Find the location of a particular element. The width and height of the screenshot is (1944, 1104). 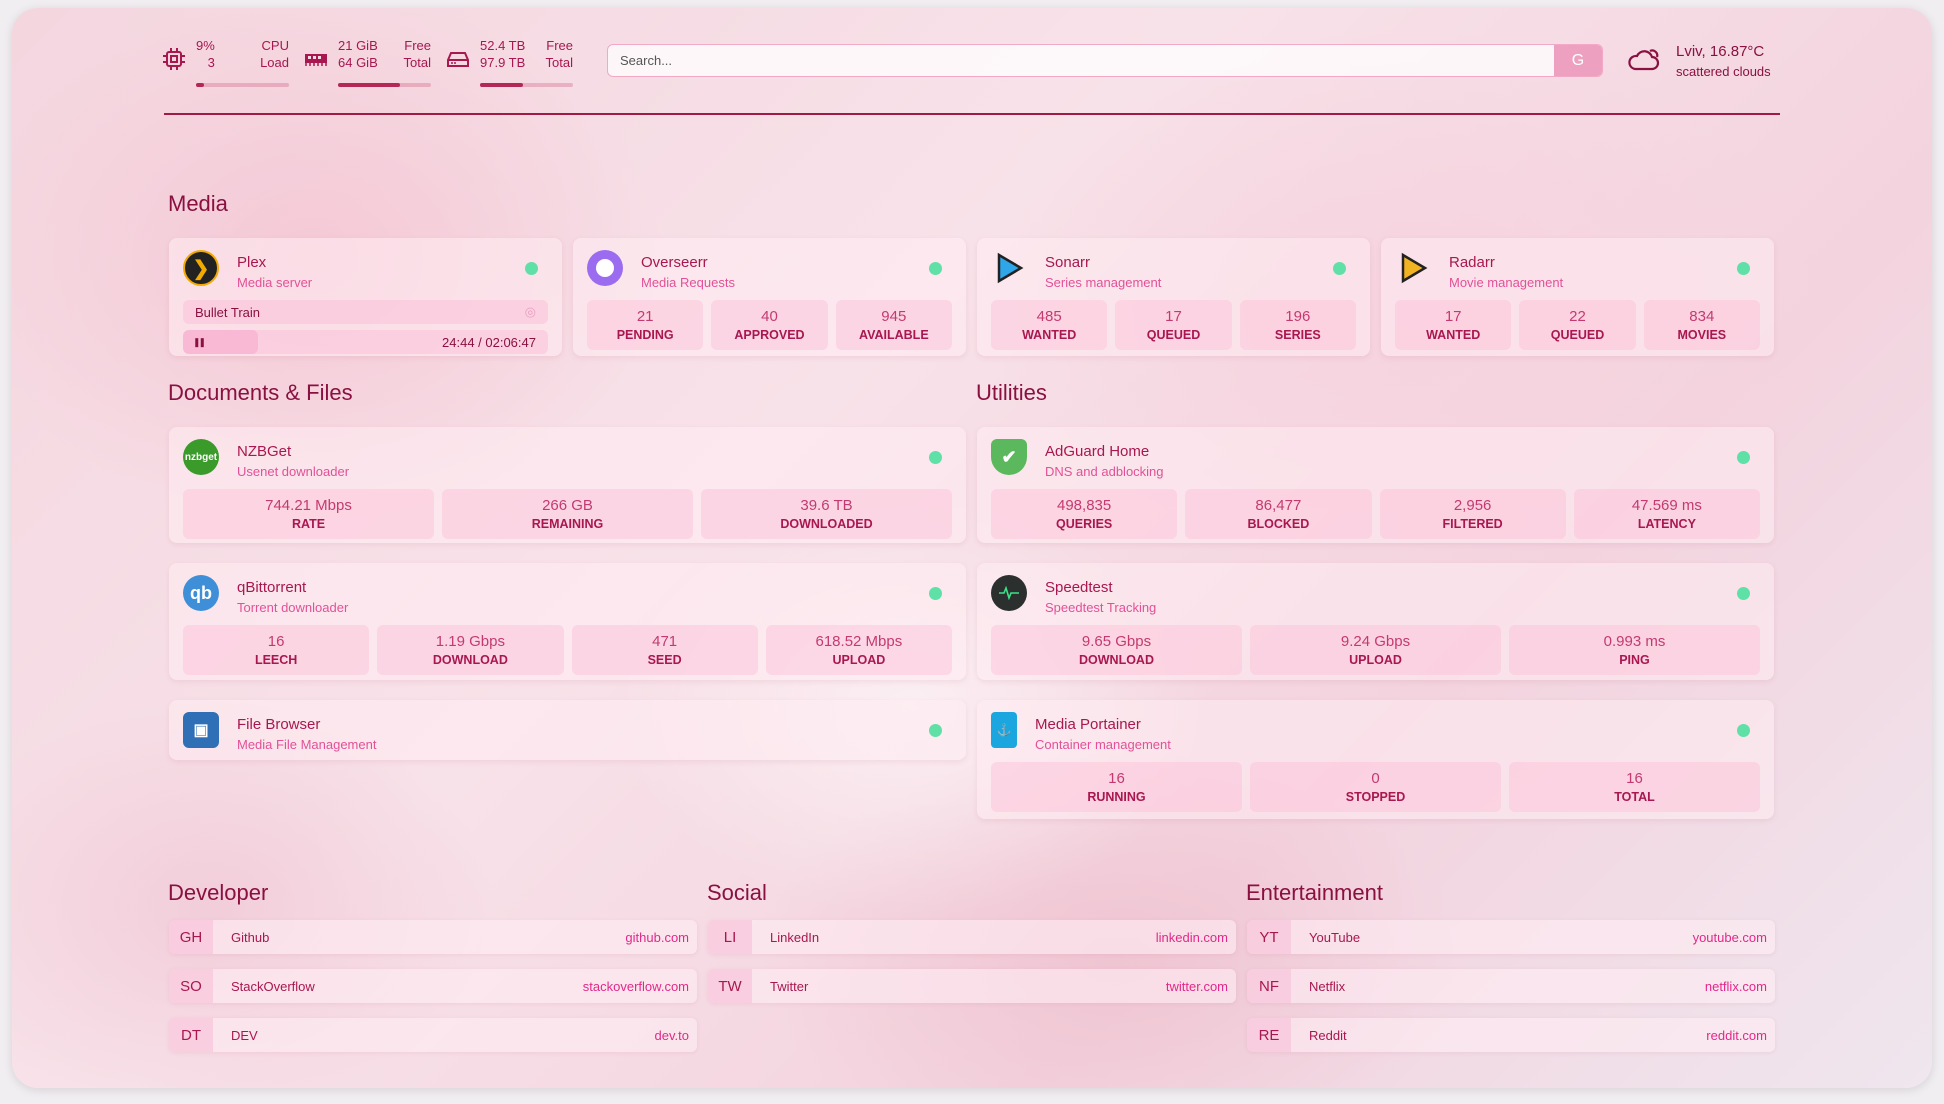

stat-label: LEECH is located at coordinates (276, 660).